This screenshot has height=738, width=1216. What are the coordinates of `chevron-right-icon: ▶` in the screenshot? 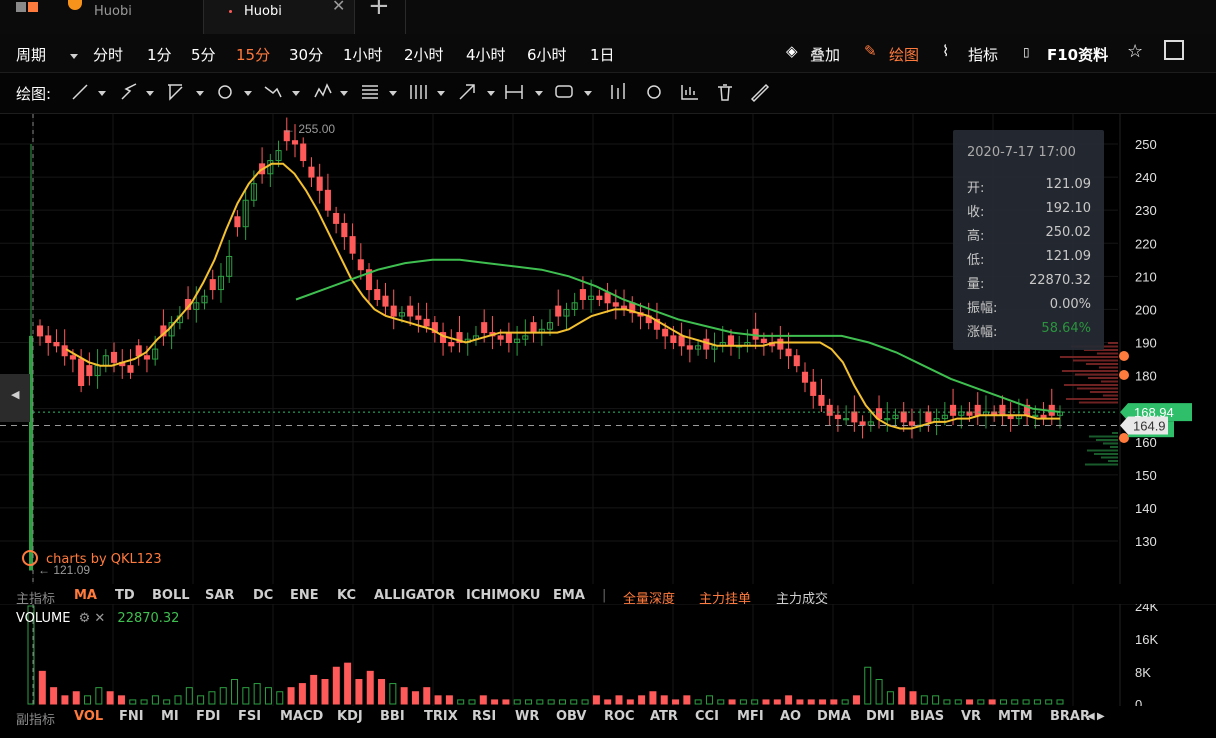 It's located at (1101, 716).